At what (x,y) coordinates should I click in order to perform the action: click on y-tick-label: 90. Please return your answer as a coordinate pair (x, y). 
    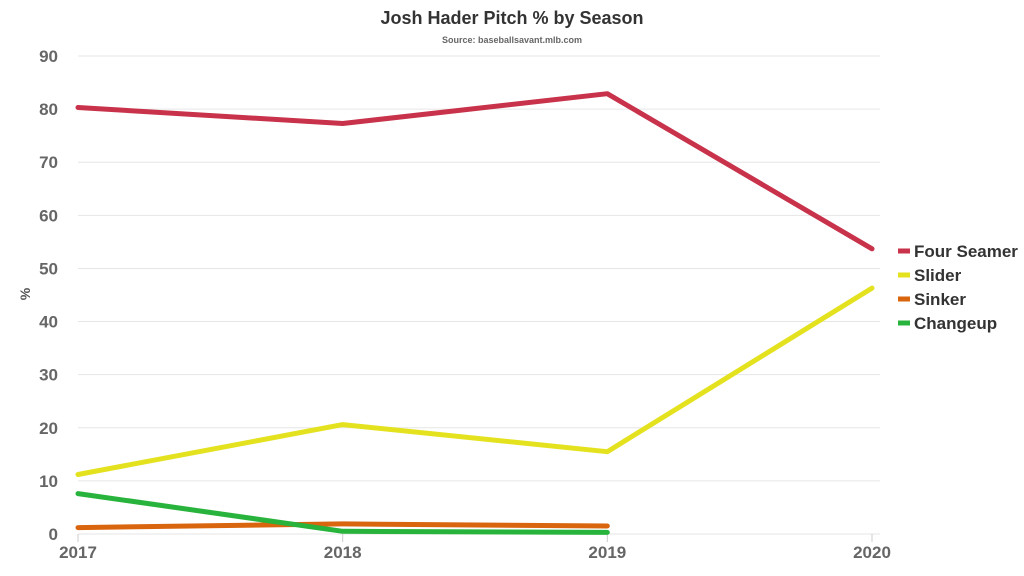
    Looking at the image, I should click on (48, 56).